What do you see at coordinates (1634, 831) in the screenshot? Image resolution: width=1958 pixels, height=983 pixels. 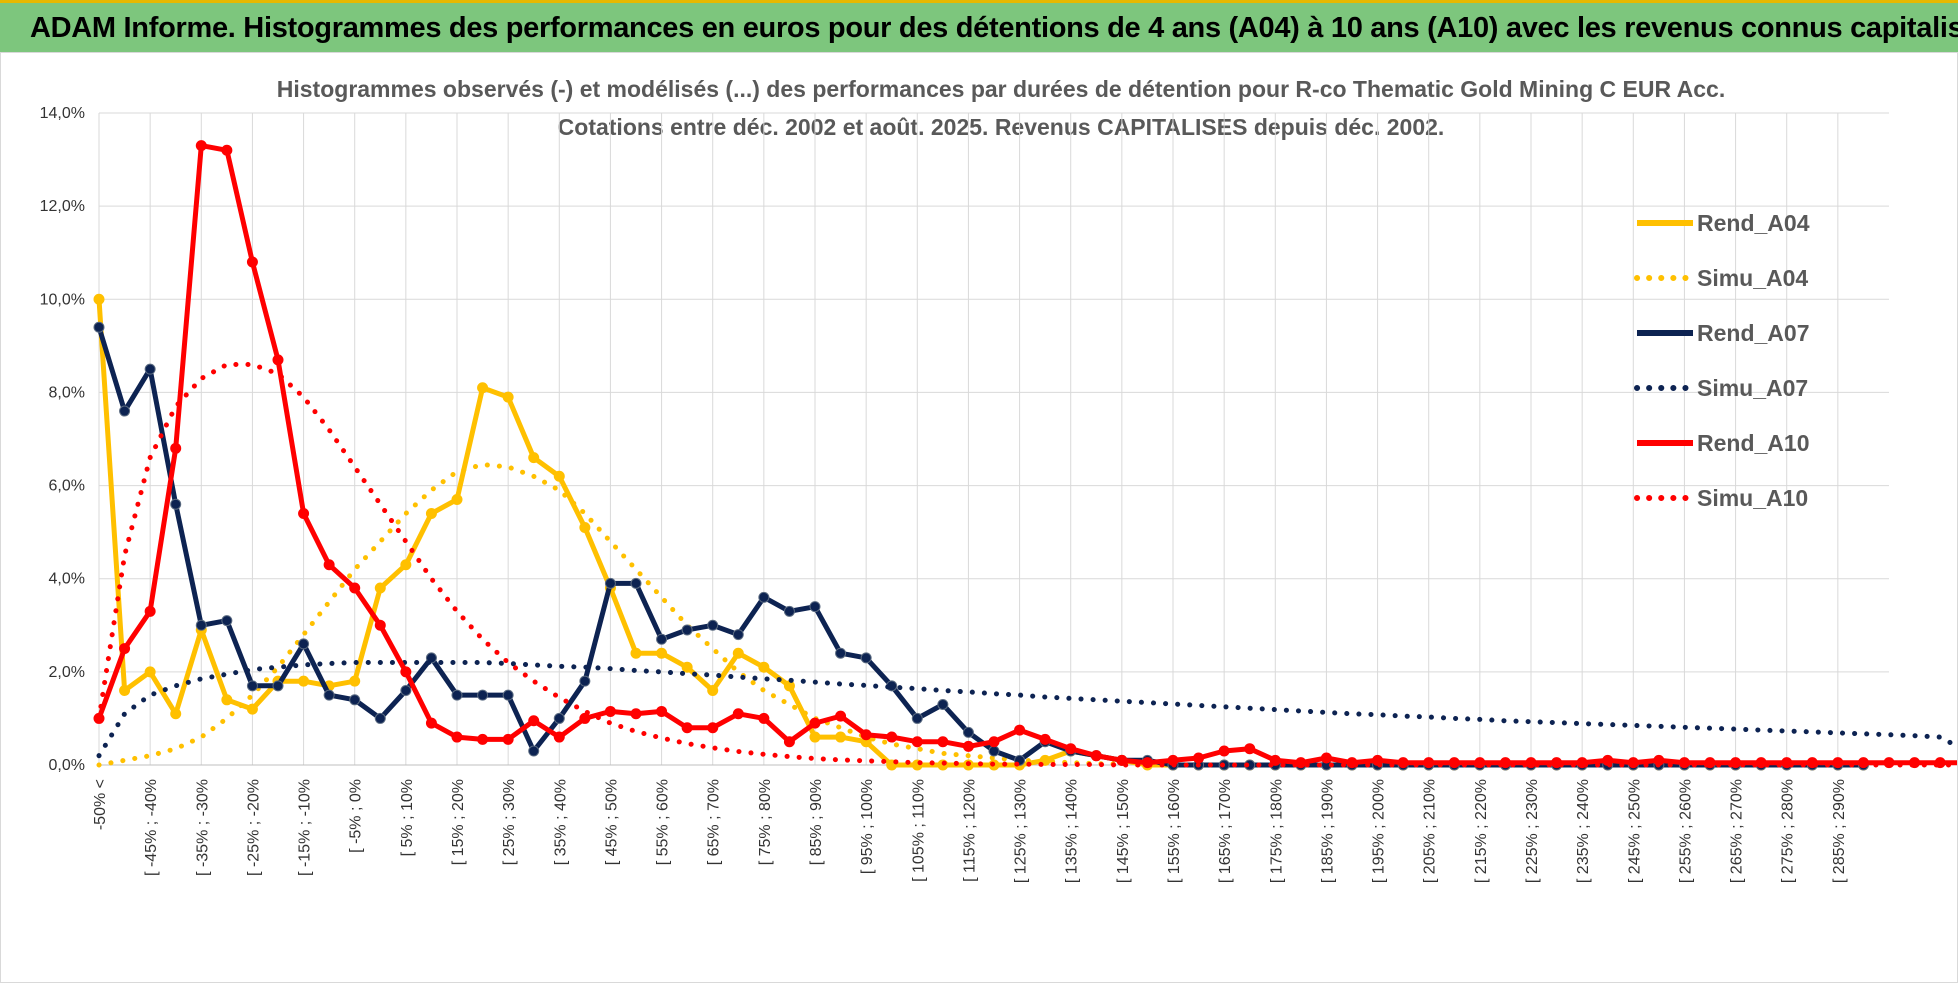 I see `x-tick-label: [ 245% ; 250%` at bounding box center [1634, 831].